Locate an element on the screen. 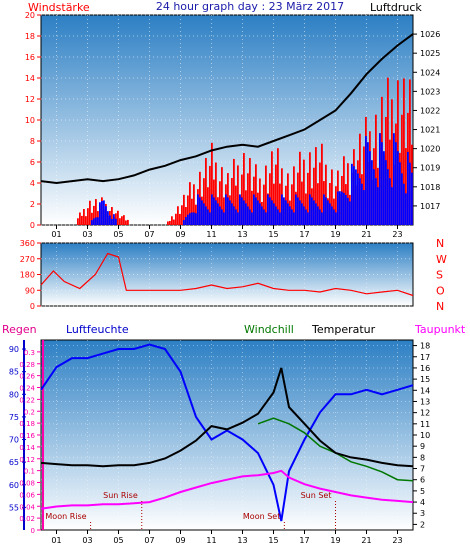 The width and height of the screenshot is (470, 555). hour-tick-label: 19 is located at coordinates (335, 540).